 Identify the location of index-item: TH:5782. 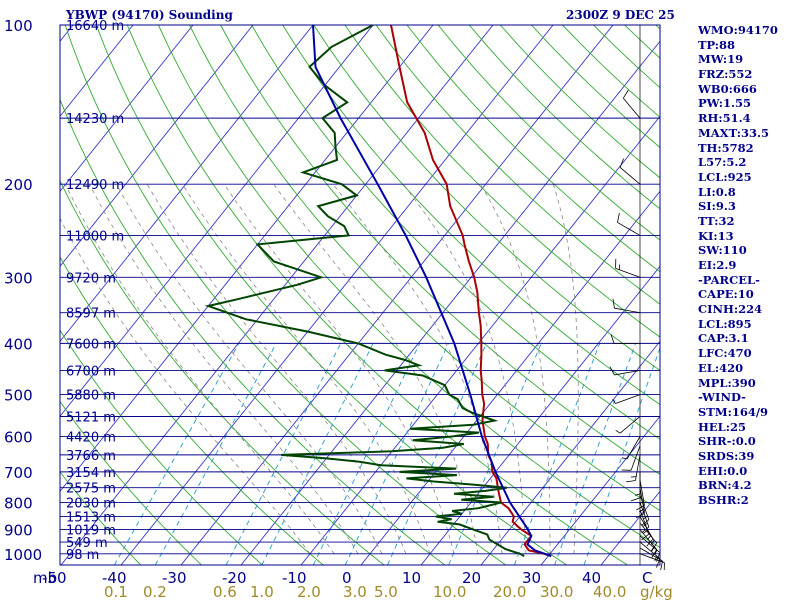
(726, 147).